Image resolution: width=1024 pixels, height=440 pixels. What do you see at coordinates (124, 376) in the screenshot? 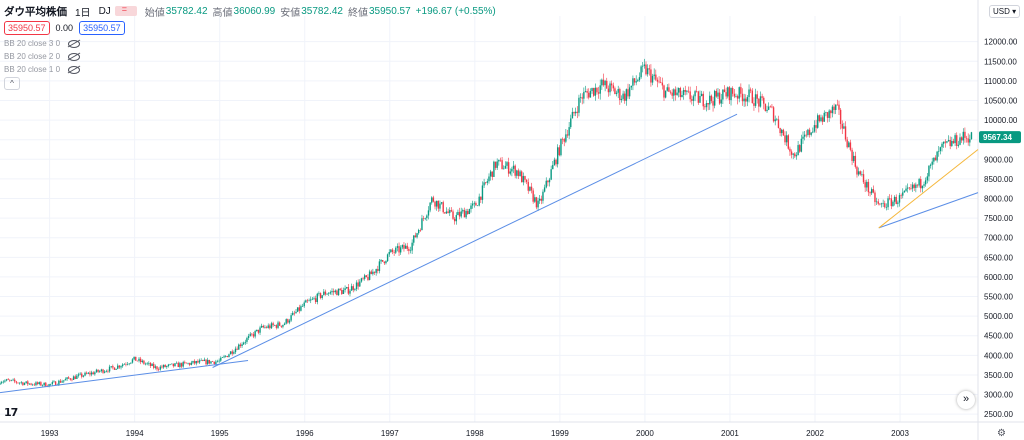
I see `trendline` at bounding box center [124, 376].